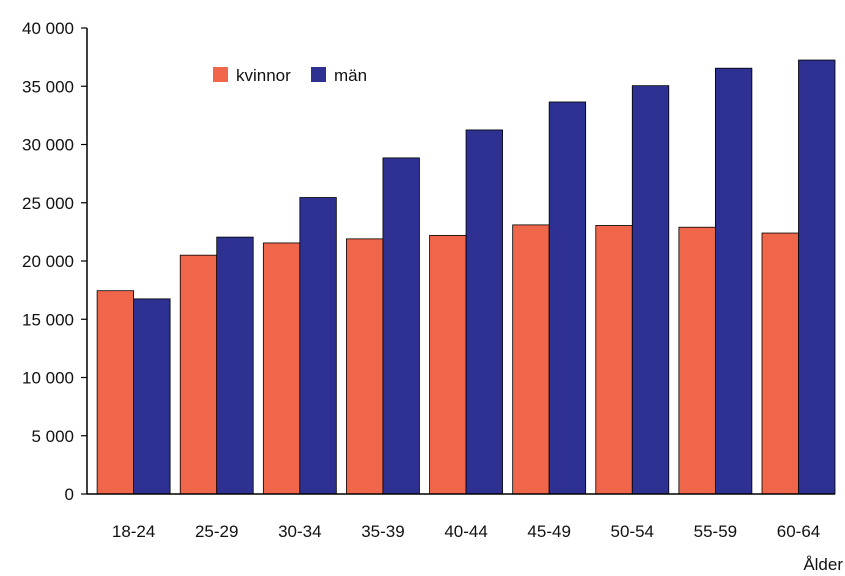  What do you see at coordinates (48, 86) in the screenshot?
I see `y-tick-label: 35 000` at bounding box center [48, 86].